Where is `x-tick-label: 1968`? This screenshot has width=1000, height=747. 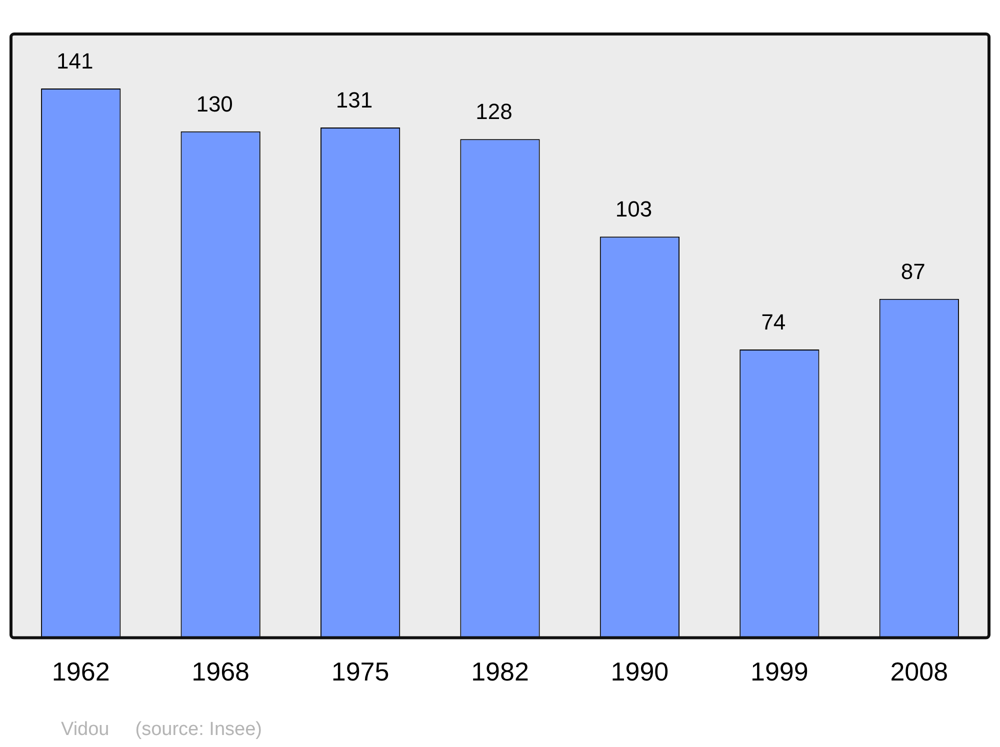 x-tick-label: 1968 is located at coordinates (221, 671).